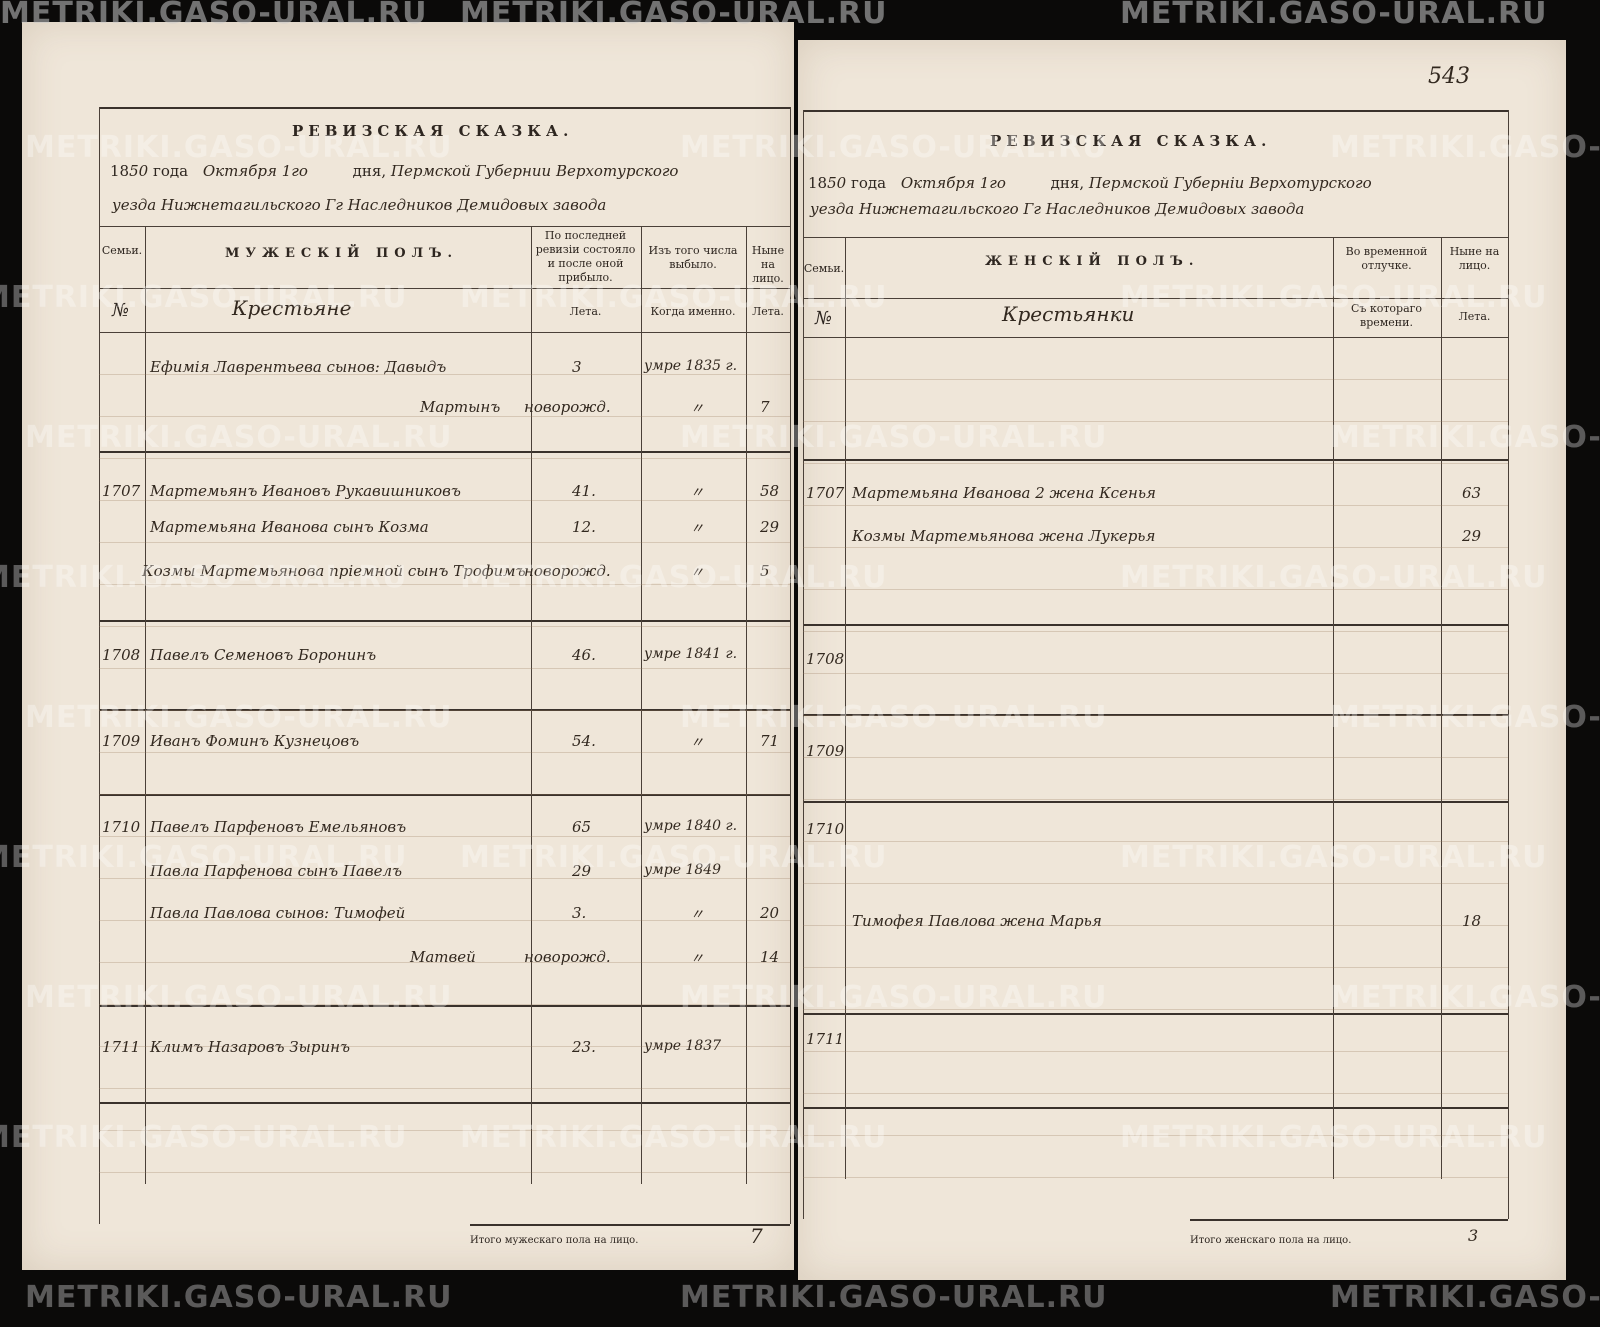  Describe the element at coordinates (803, 664) in the screenshot. I see `right-border-left` at that location.